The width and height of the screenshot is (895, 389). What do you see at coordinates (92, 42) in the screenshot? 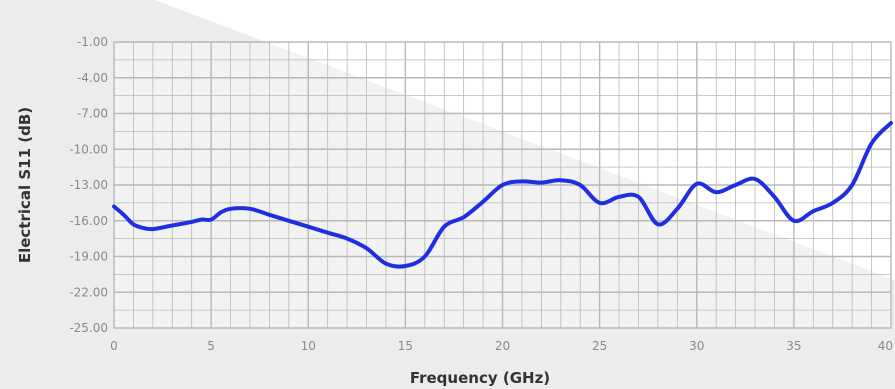
I see `y-tick-label: -1.00` at bounding box center [92, 42].